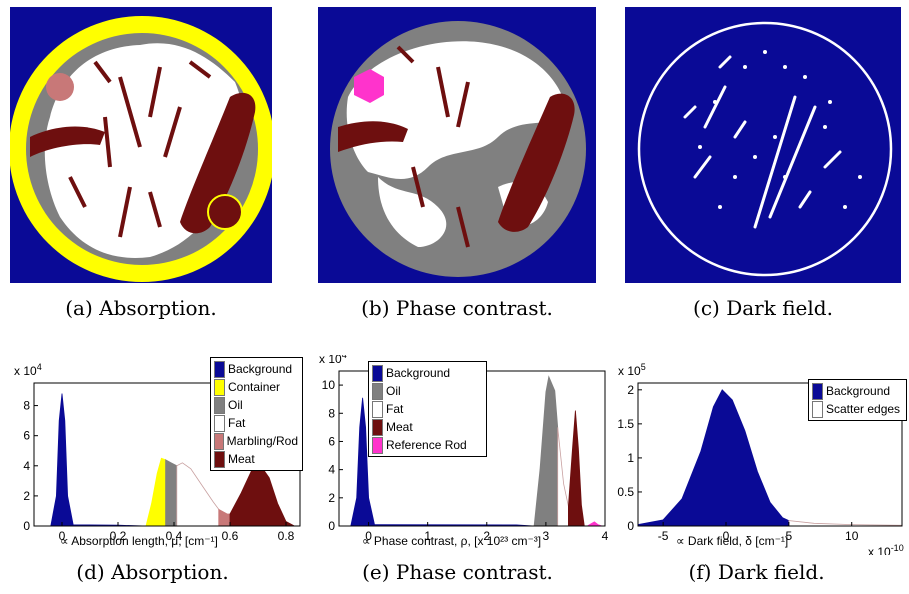 The width and height of the screenshot is (909, 594). Describe the element at coordinates (452, 541) in the screenshot. I see `phase-contrast-xlabel: ∝ Phase contrast, ρ, [x 10²³ cm⁻³]` at that location.